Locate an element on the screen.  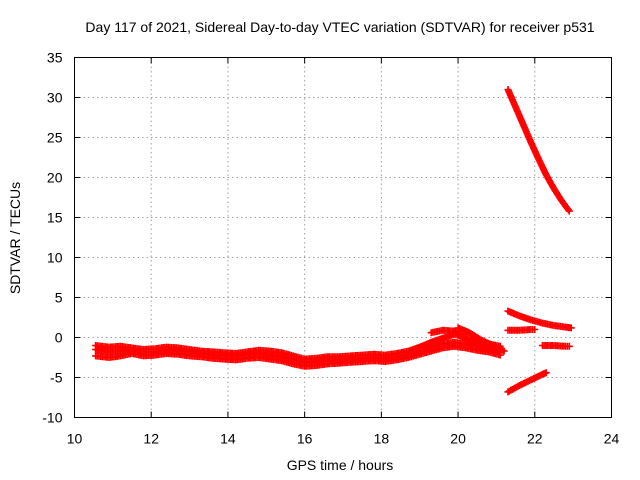
y-tick-label: 10 is located at coordinates (55, 258).